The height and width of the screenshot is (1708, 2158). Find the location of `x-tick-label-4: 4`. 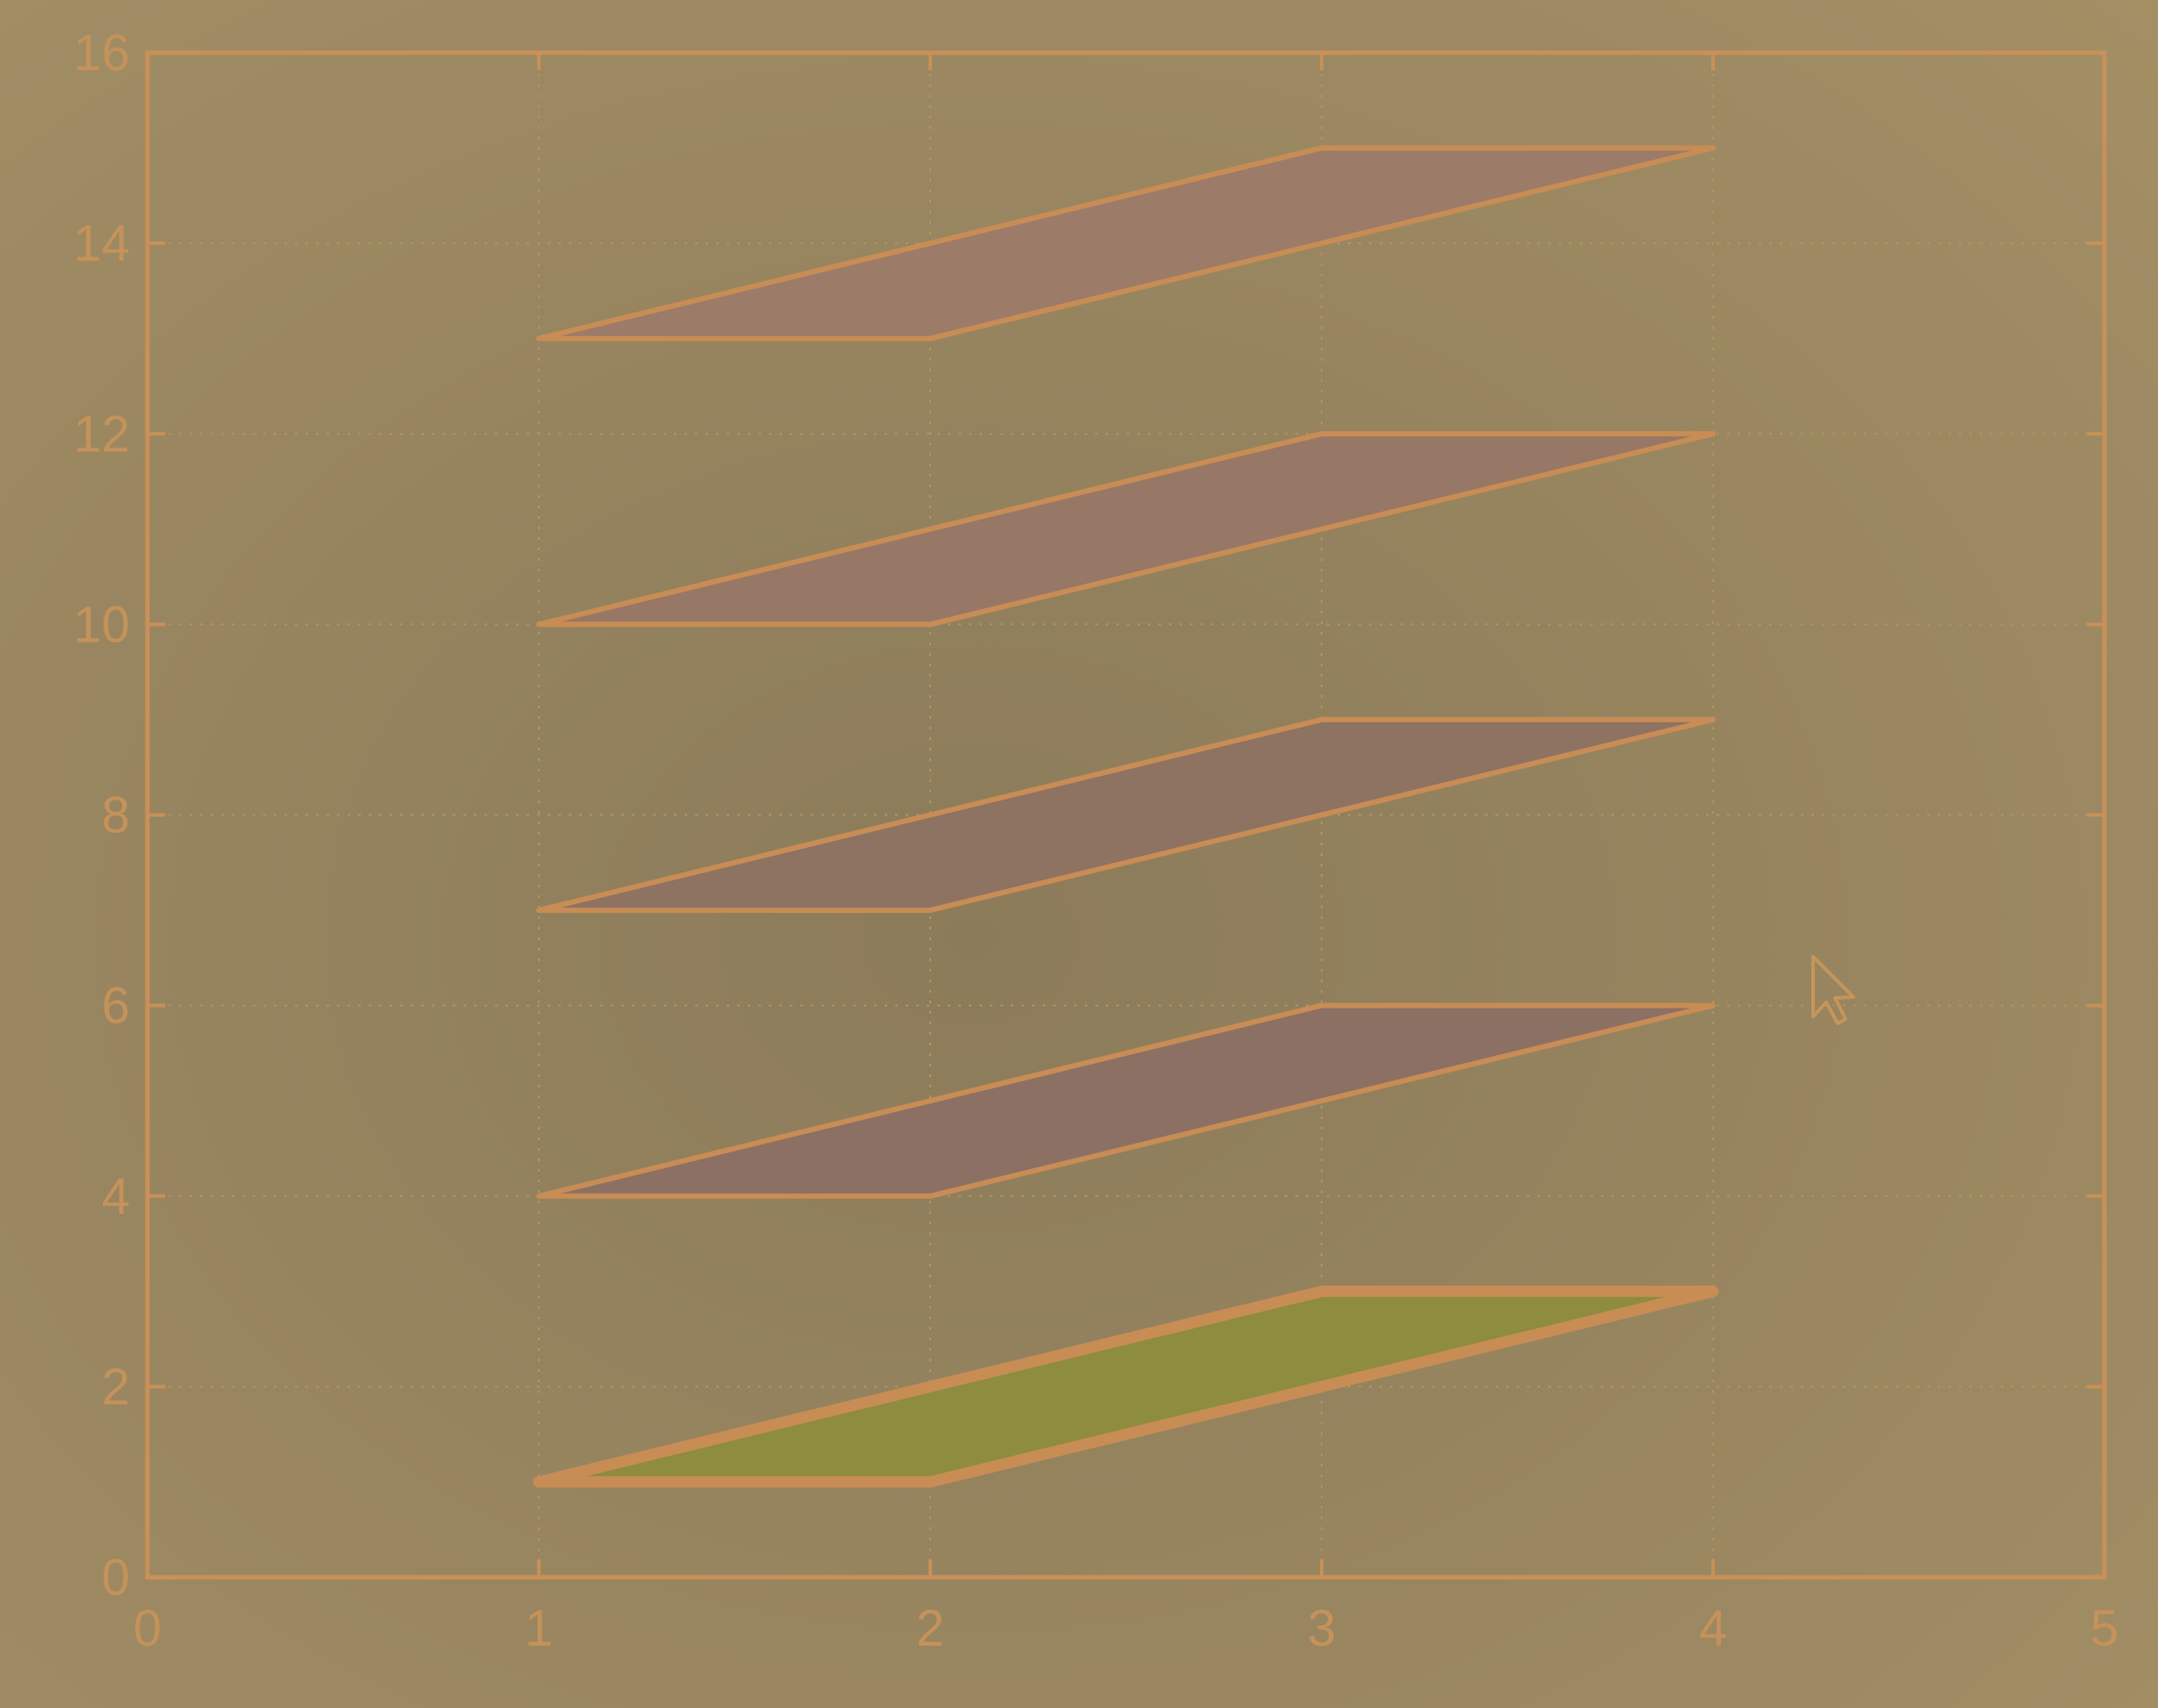

x-tick-label-4: 4 is located at coordinates (1713, 1628).